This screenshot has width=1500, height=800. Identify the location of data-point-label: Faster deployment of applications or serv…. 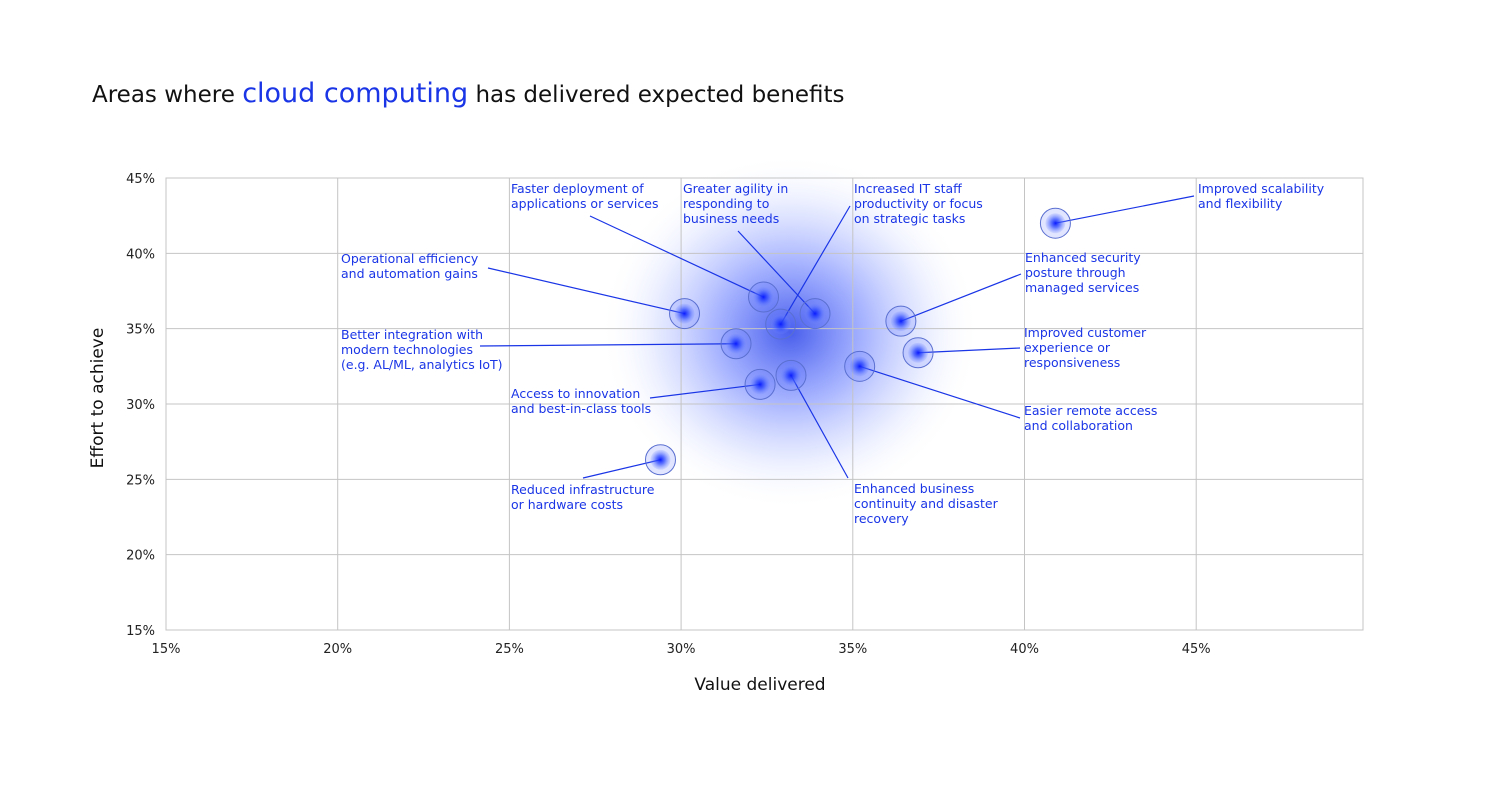
(585, 196).